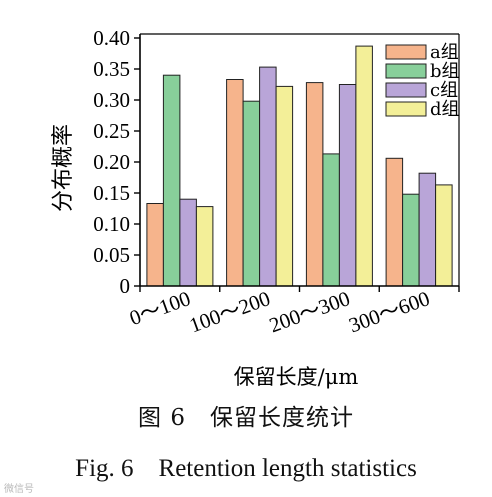  I want to click on bar-b组-100～200, so click(251, 193).